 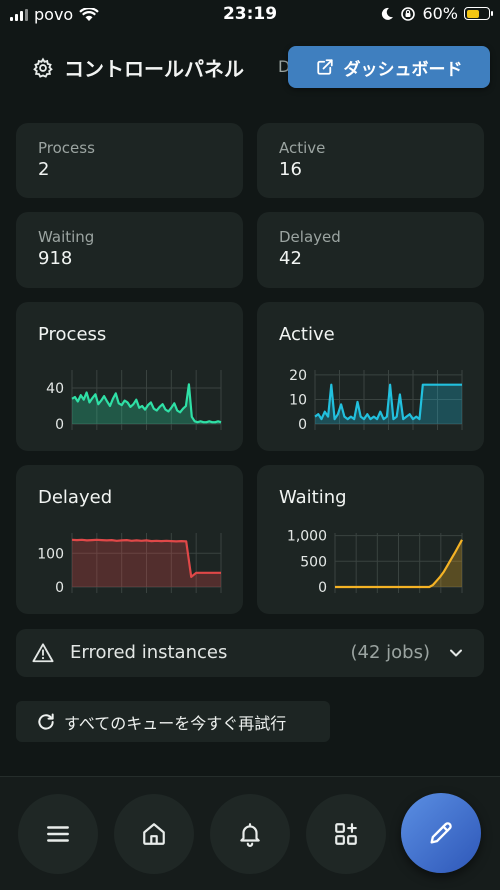 What do you see at coordinates (307, 334) in the screenshot?
I see `chart-title: Active` at bounding box center [307, 334].